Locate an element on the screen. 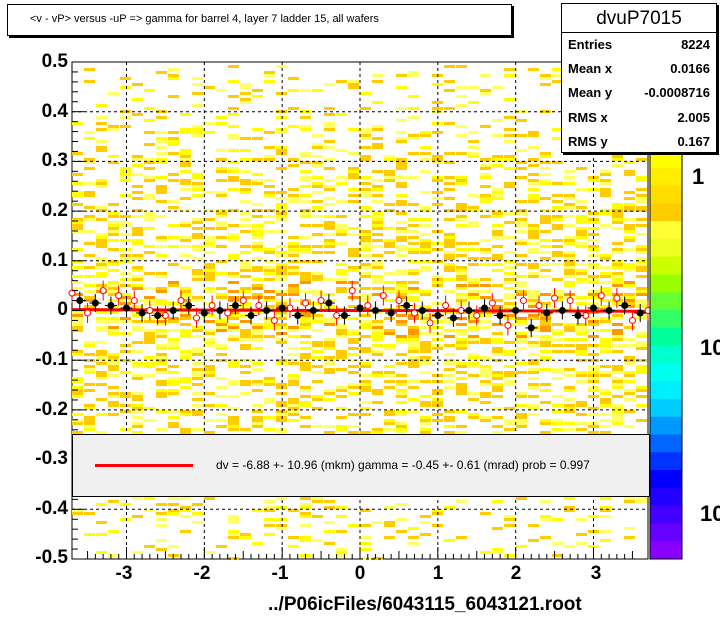 The height and width of the screenshot is (620, 720). x-tick-label: -2 is located at coordinates (202, 573).